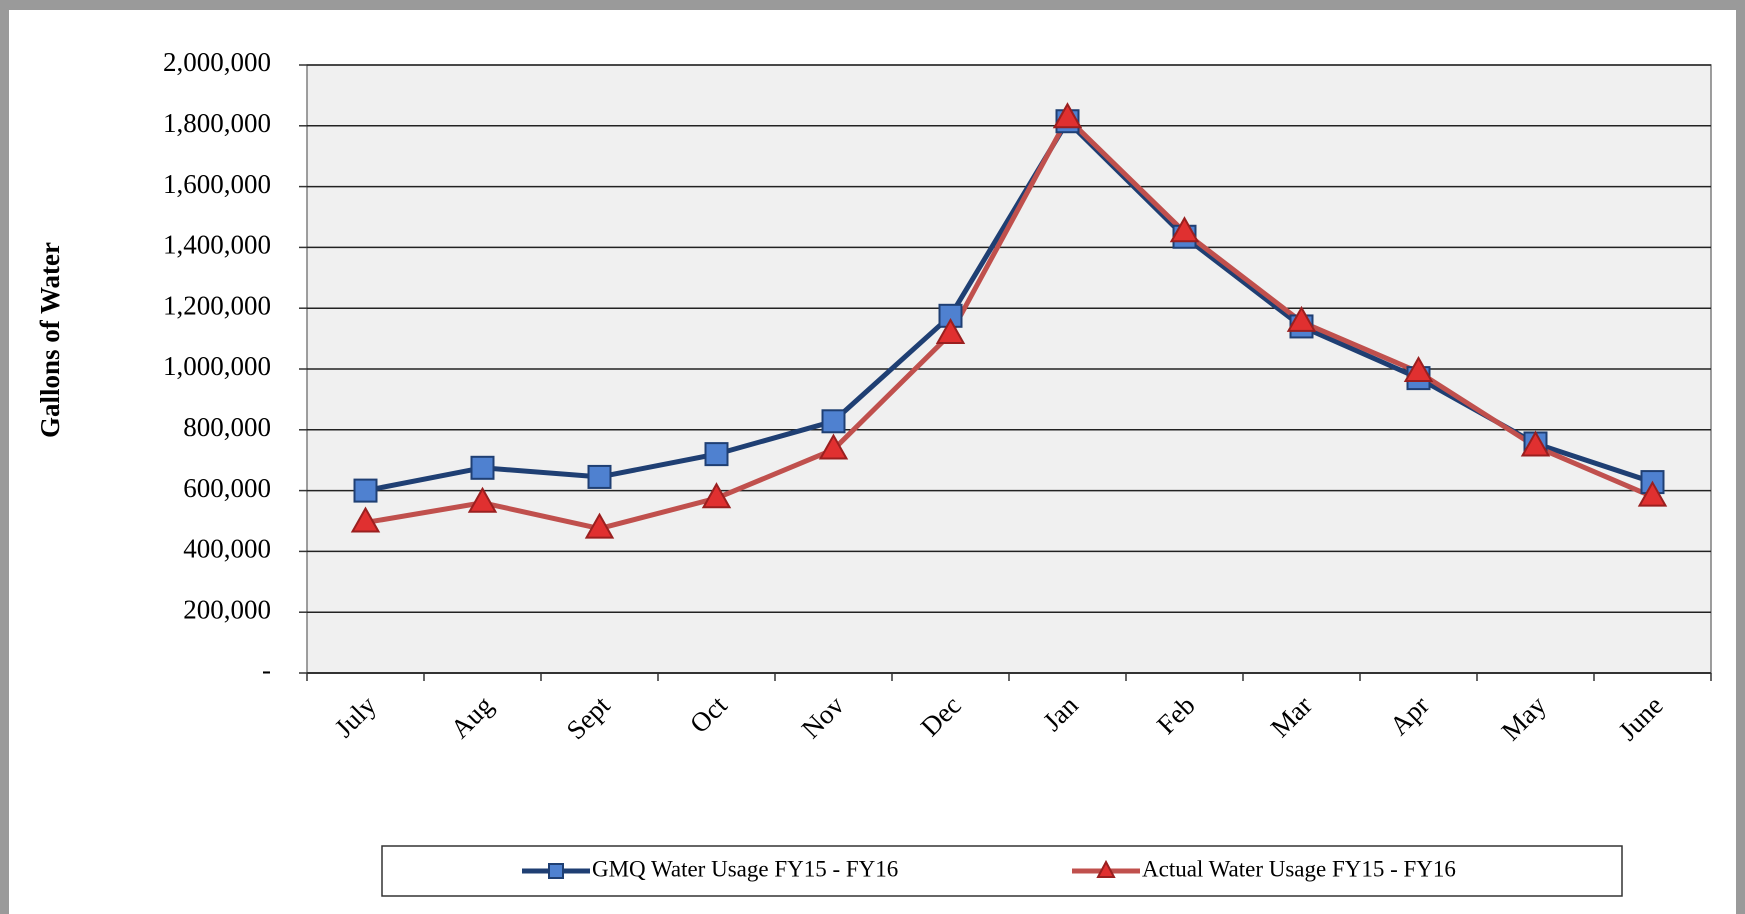  Describe the element at coordinates (1176, 715) in the screenshot. I see `x-tick-label: Feb` at that location.